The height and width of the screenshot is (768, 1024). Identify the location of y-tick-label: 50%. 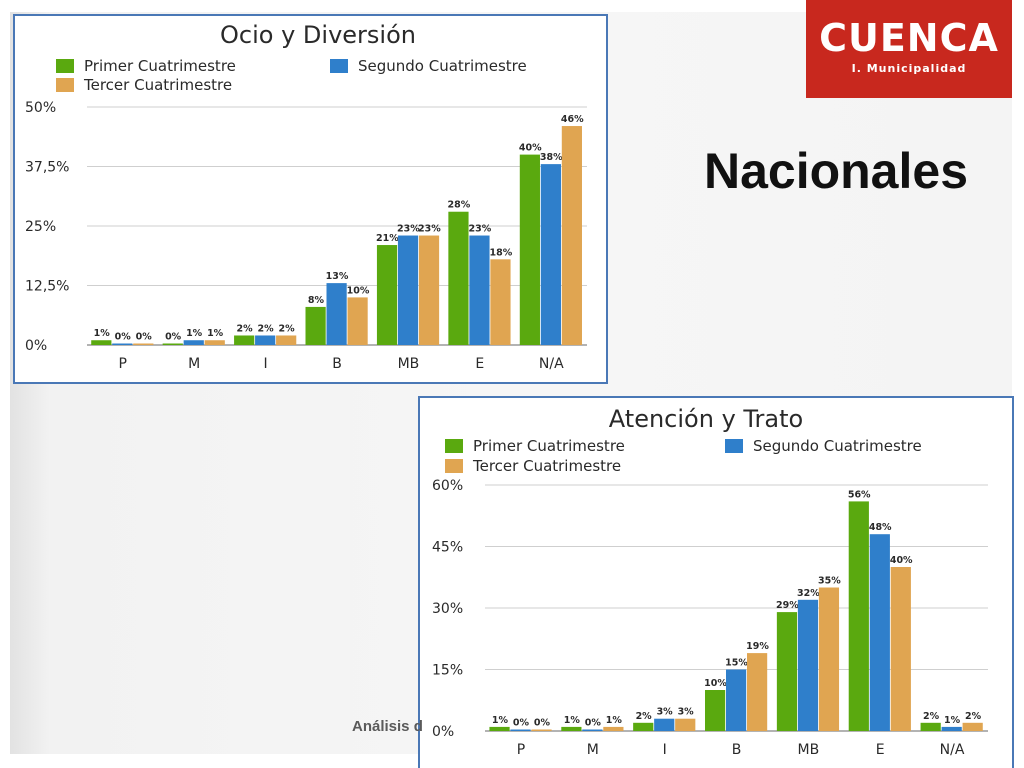
(40, 108).